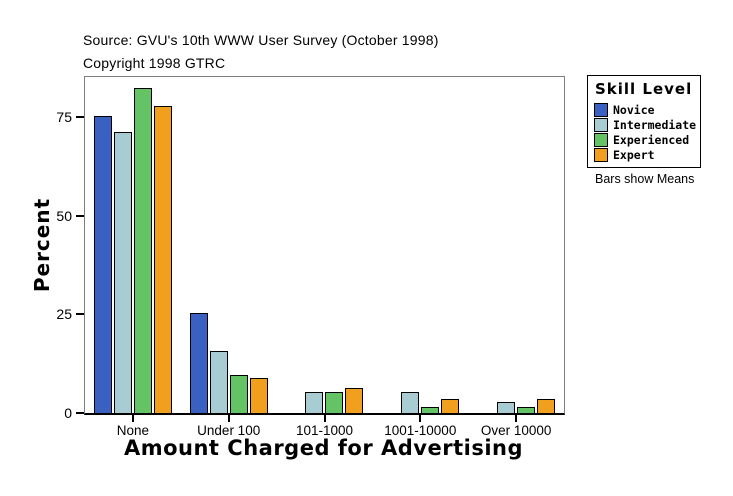 This screenshot has height=496, width=733. Describe the element at coordinates (651, 139) in the screenshot. I see `legend-item-label: Experienced` at that location.